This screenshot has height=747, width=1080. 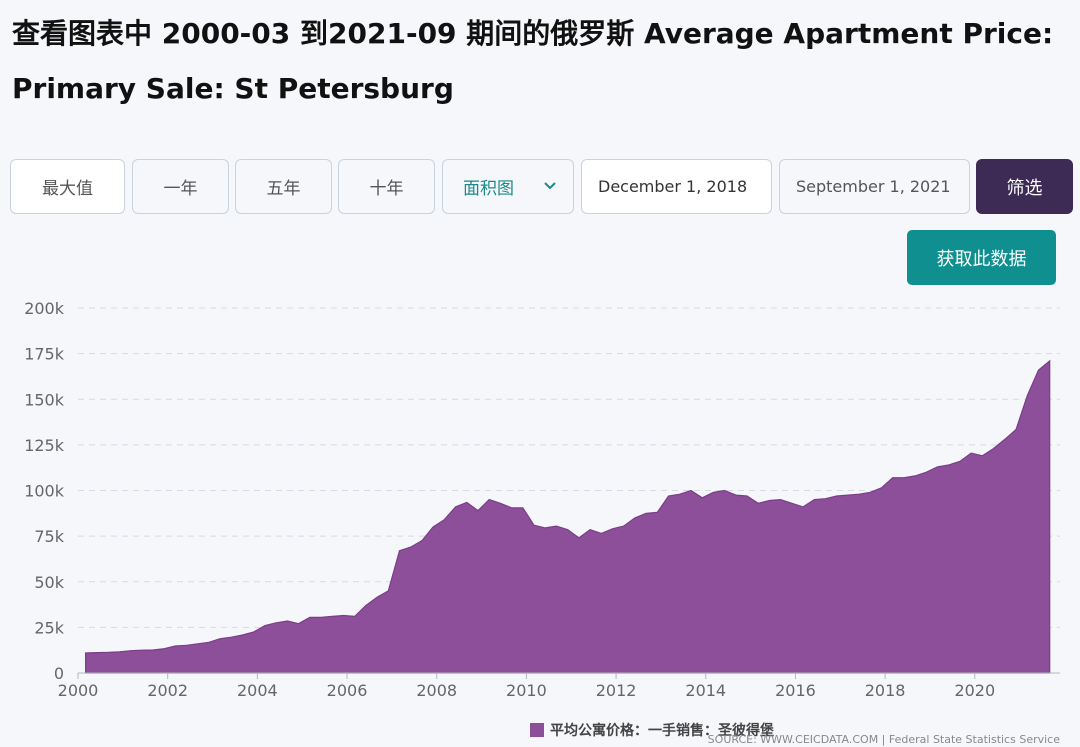 What do you see at coordinates (180, 186) in the screenshot?
I see `range-1y-button: 一年` at bounding box center [180, 186].